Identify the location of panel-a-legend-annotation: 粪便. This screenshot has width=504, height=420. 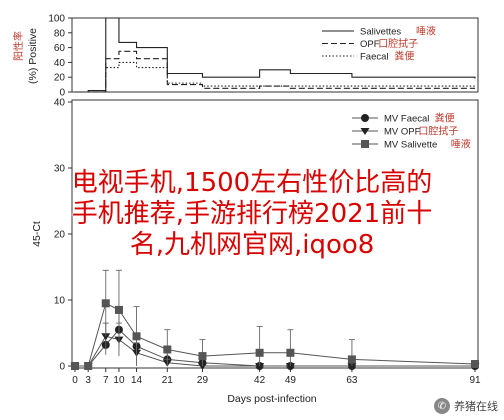
(404, 56).